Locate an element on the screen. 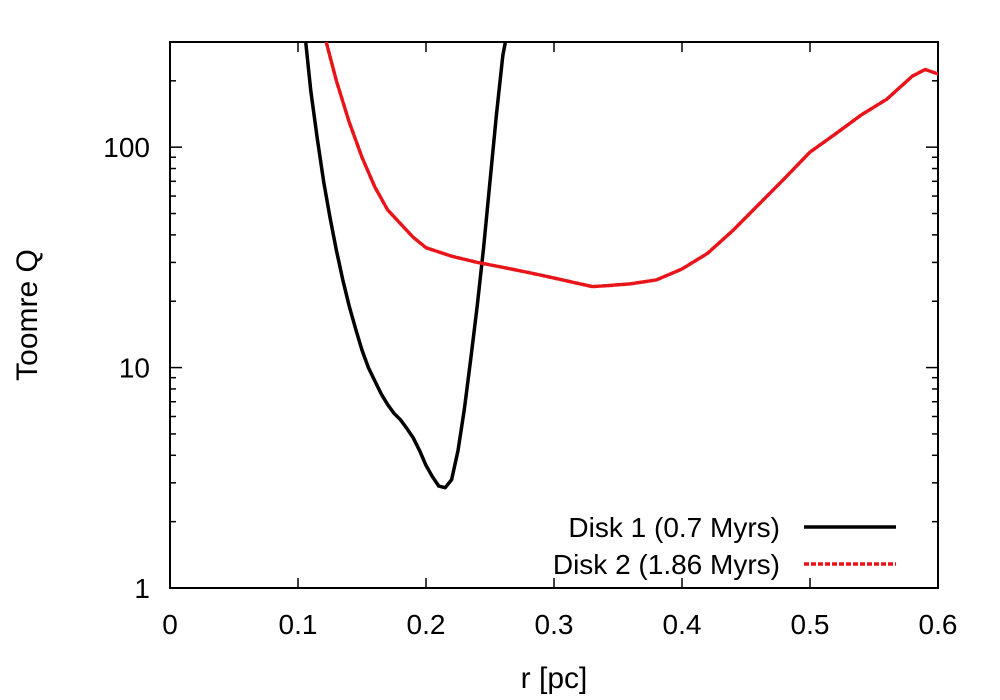 Image resolution: width=1000 pixels, height=700 pixels. y-axis-title: Toomre Q is located at coordinates (27, 315).